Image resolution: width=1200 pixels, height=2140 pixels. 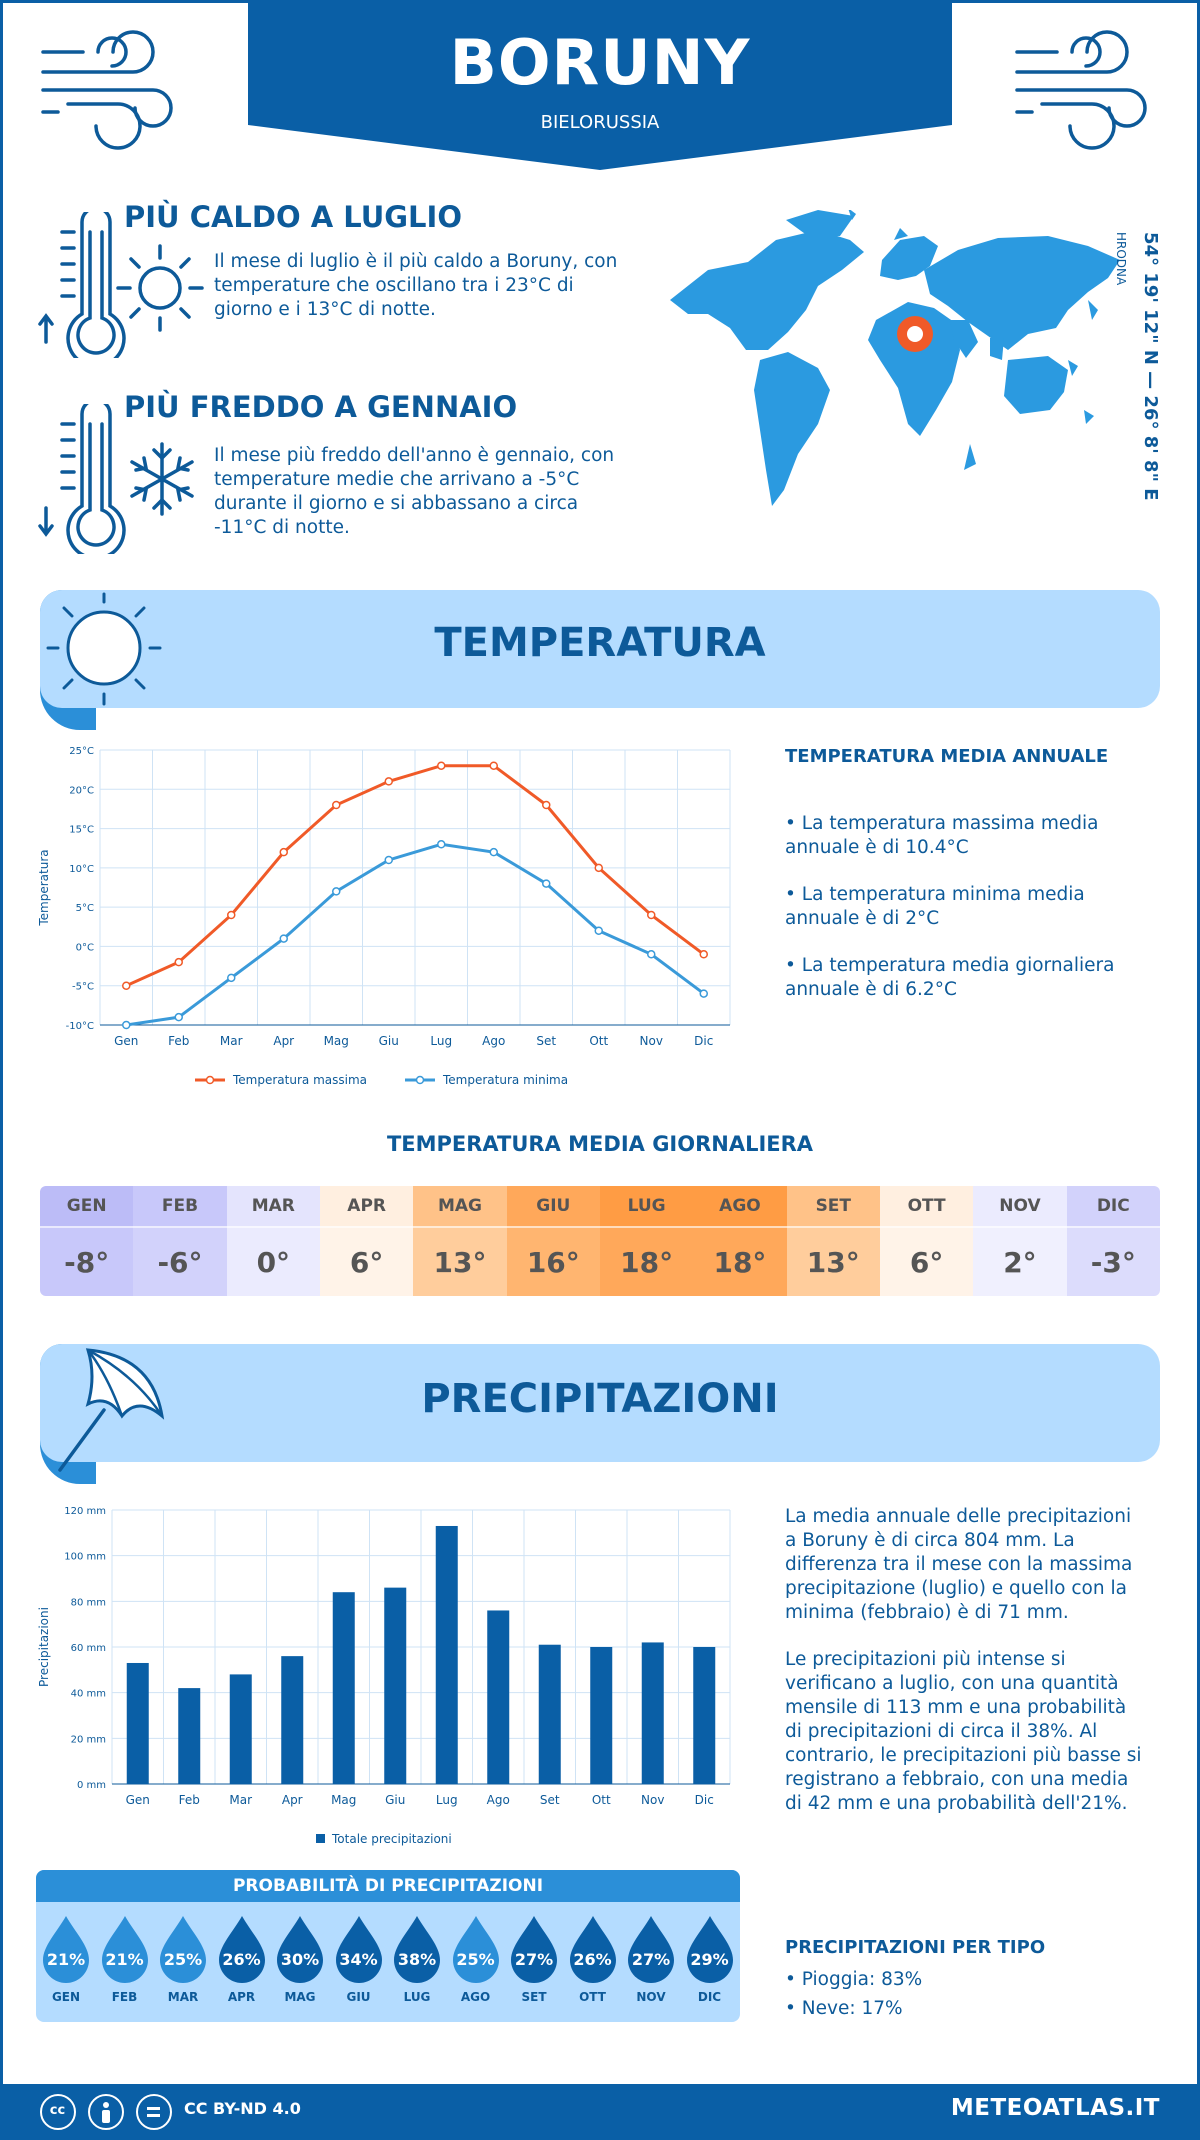 What do you see at coordinates (415, 876) in the screenshot?
I see `series-line` at bounding box center [415, 876].